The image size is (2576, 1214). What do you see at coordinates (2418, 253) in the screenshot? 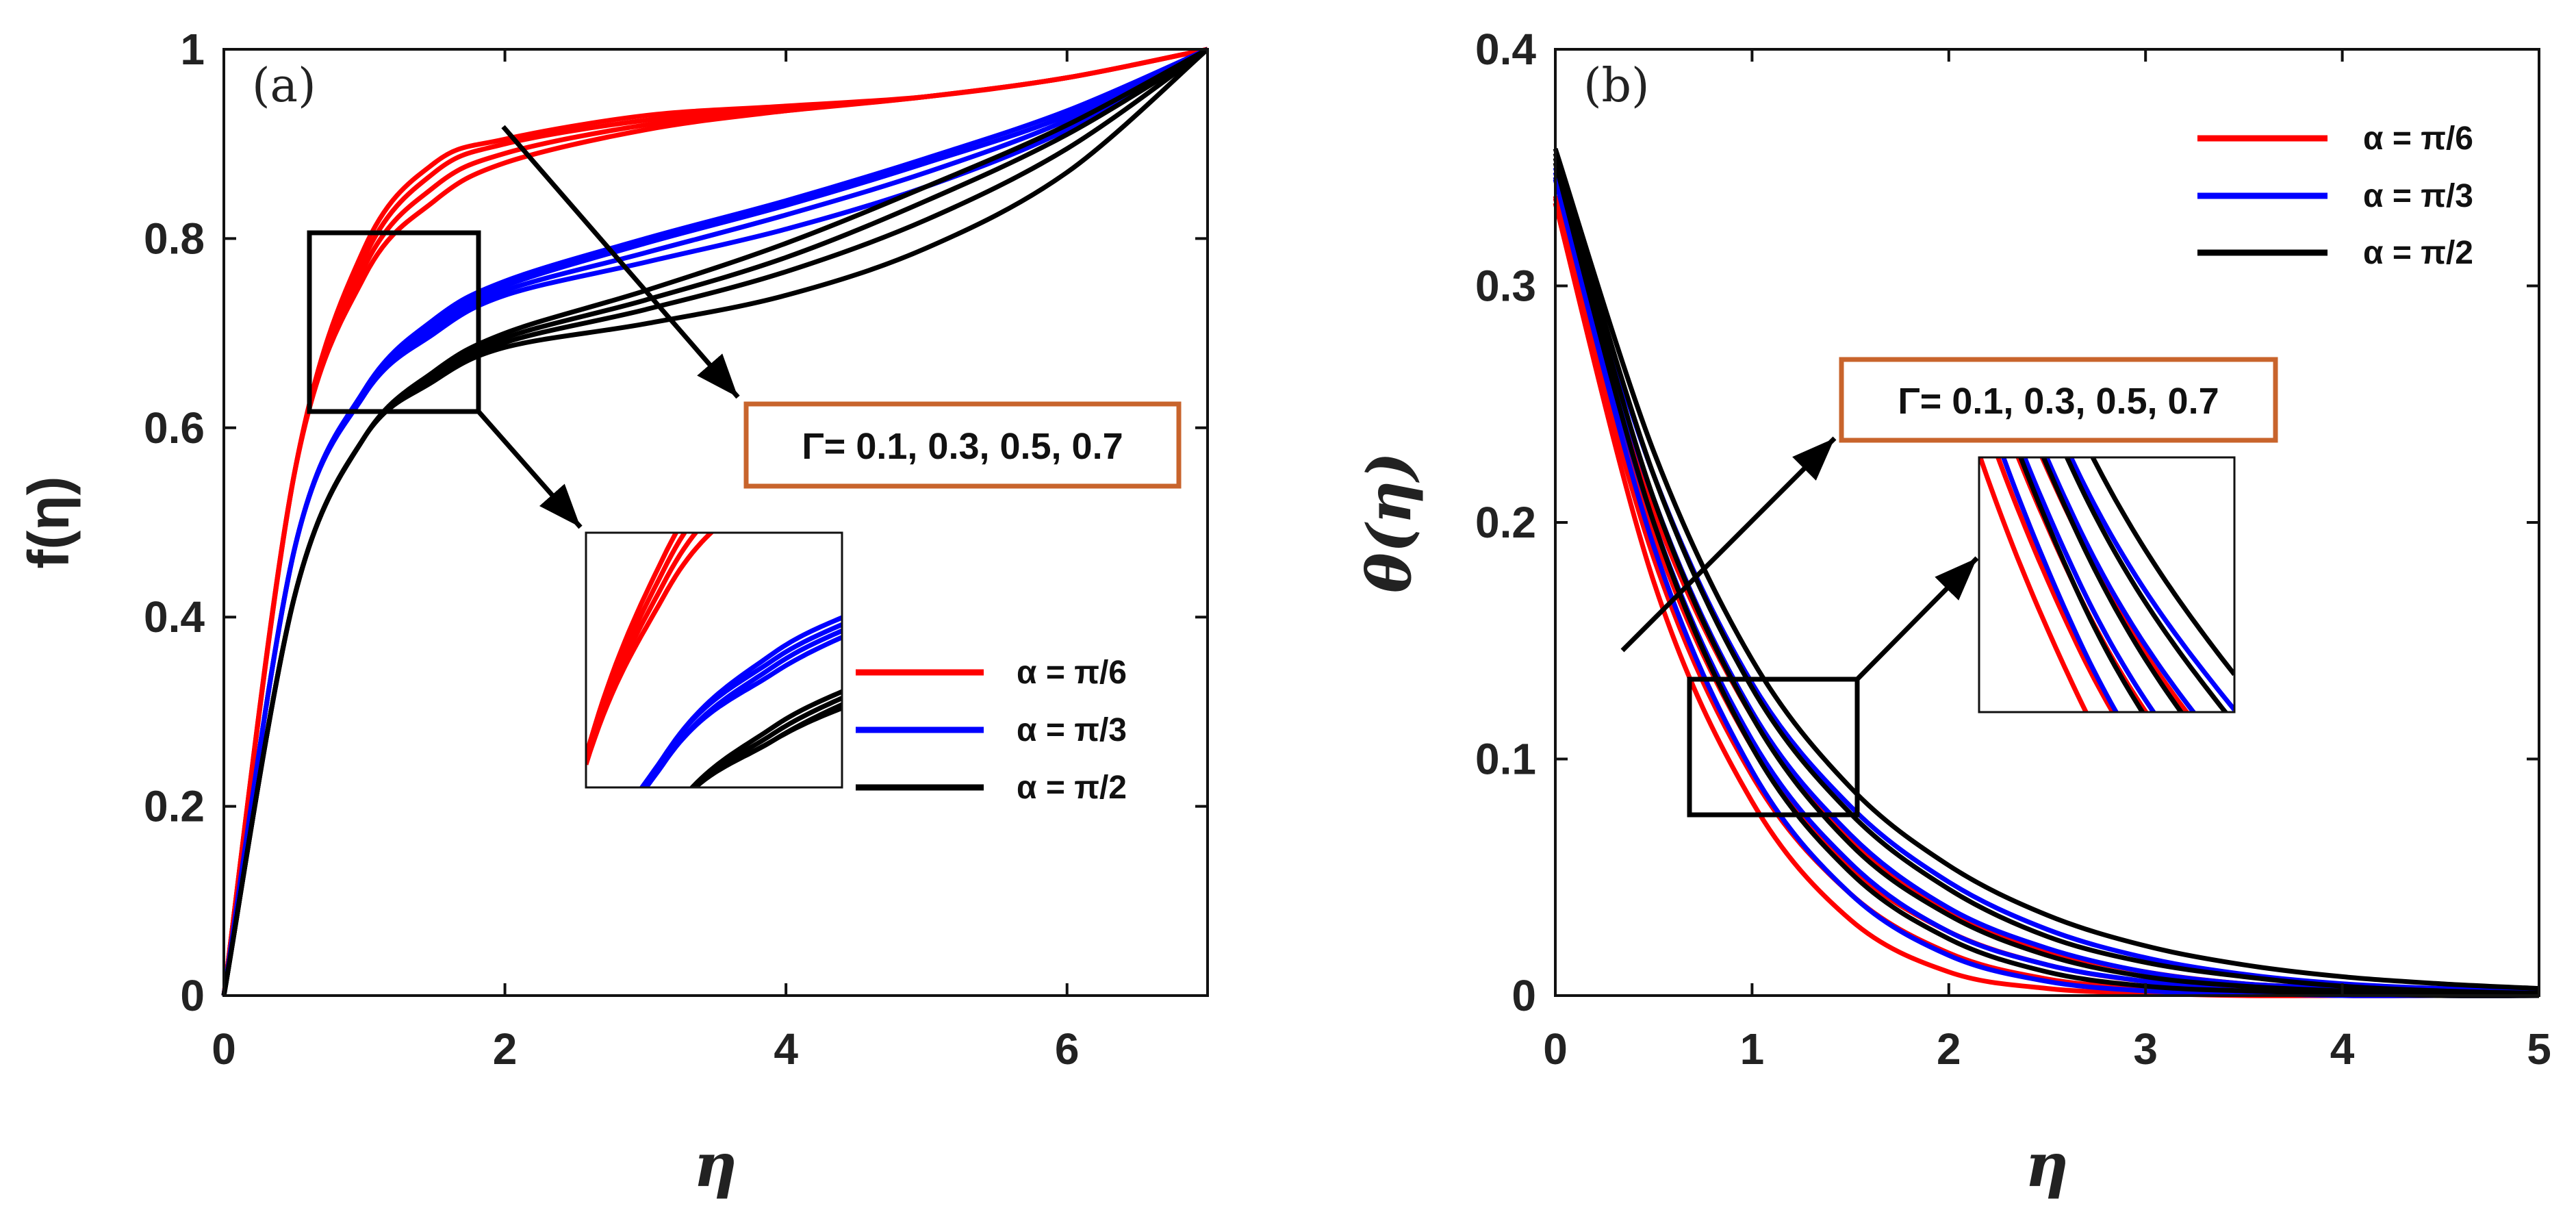
I see `panel-b-legend-label-3: α = π/2` at bounding box center [2418, 253].